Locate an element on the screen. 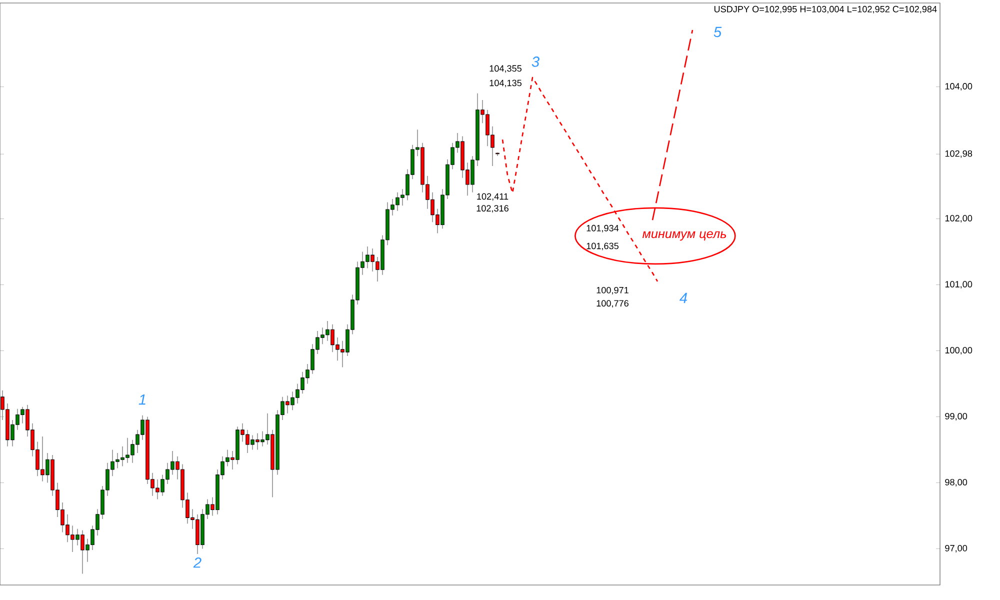  y-tick-label: 100,00 is located at coordinates (958, 350).